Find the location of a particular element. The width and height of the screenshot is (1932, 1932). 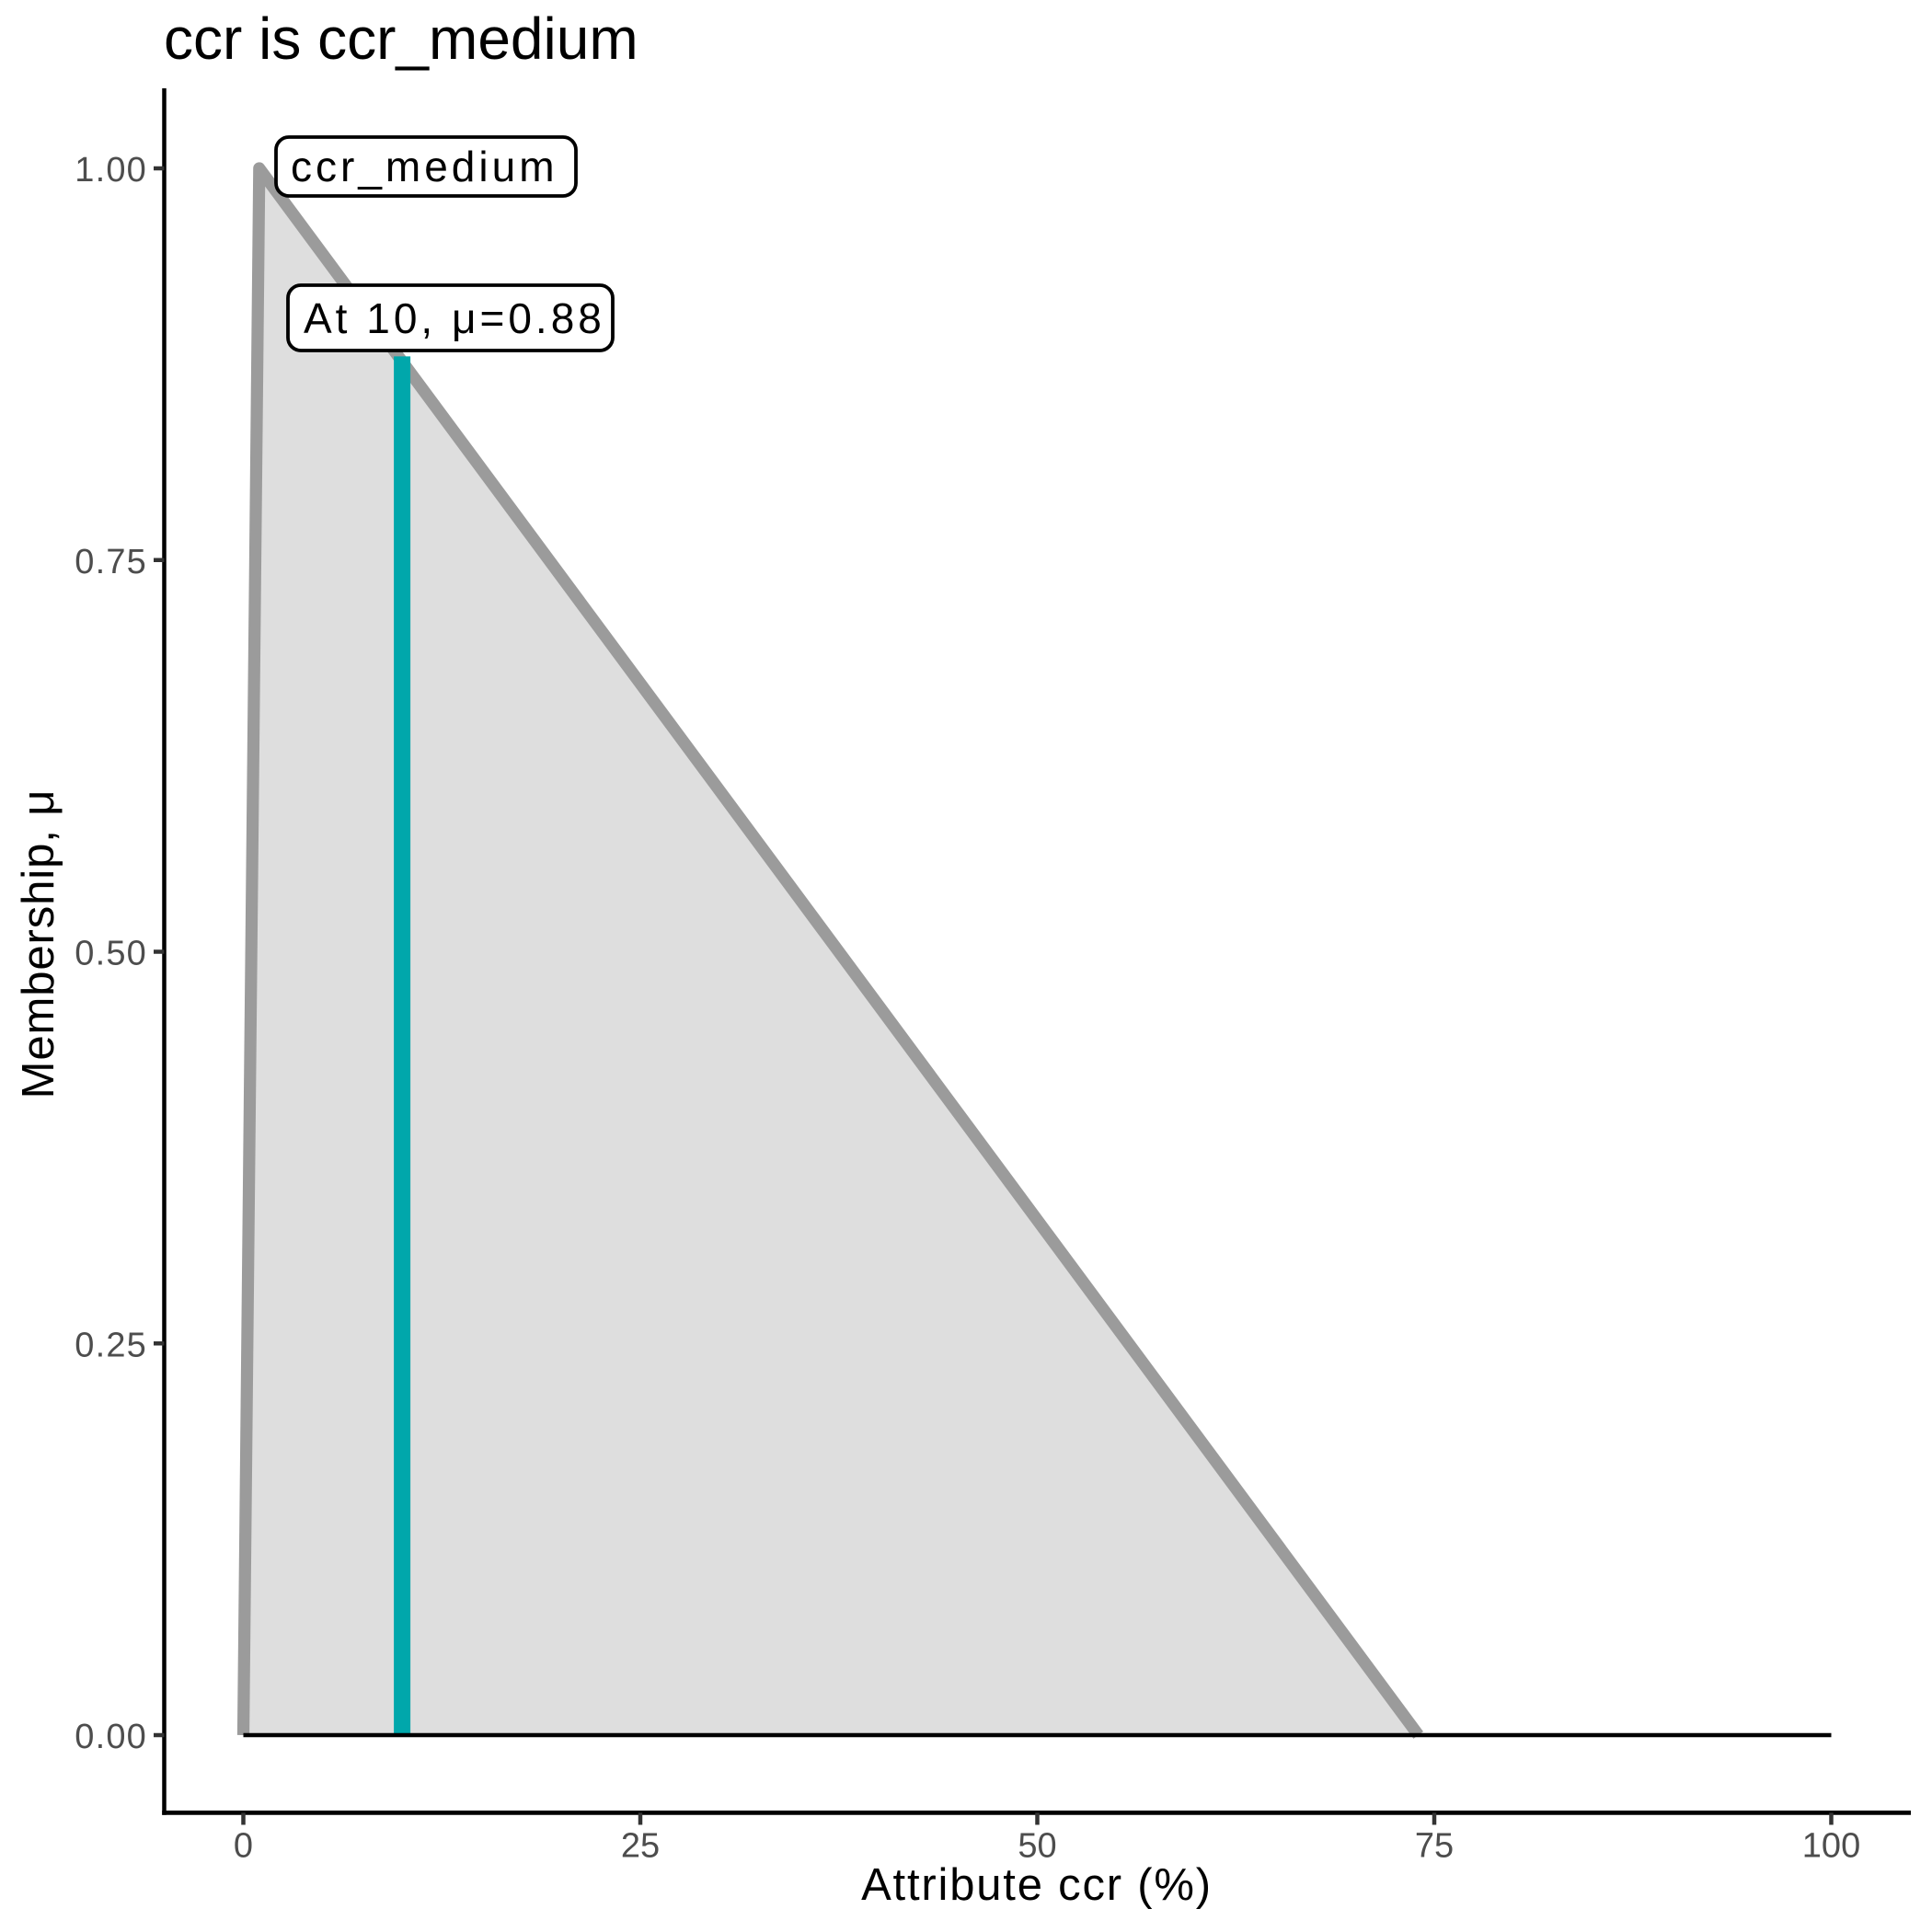

svg-text: 0.50 is located at coordinates (111, 954).